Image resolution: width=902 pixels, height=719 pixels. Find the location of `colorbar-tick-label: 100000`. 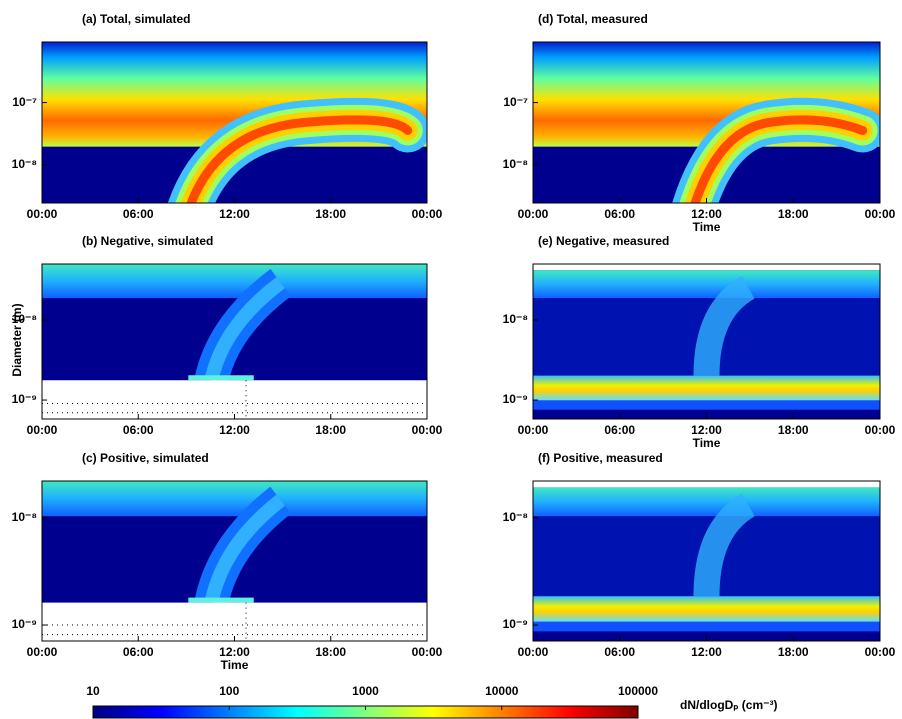

colorbar-tick-label: 100000 is located at coordinates (638, 691).